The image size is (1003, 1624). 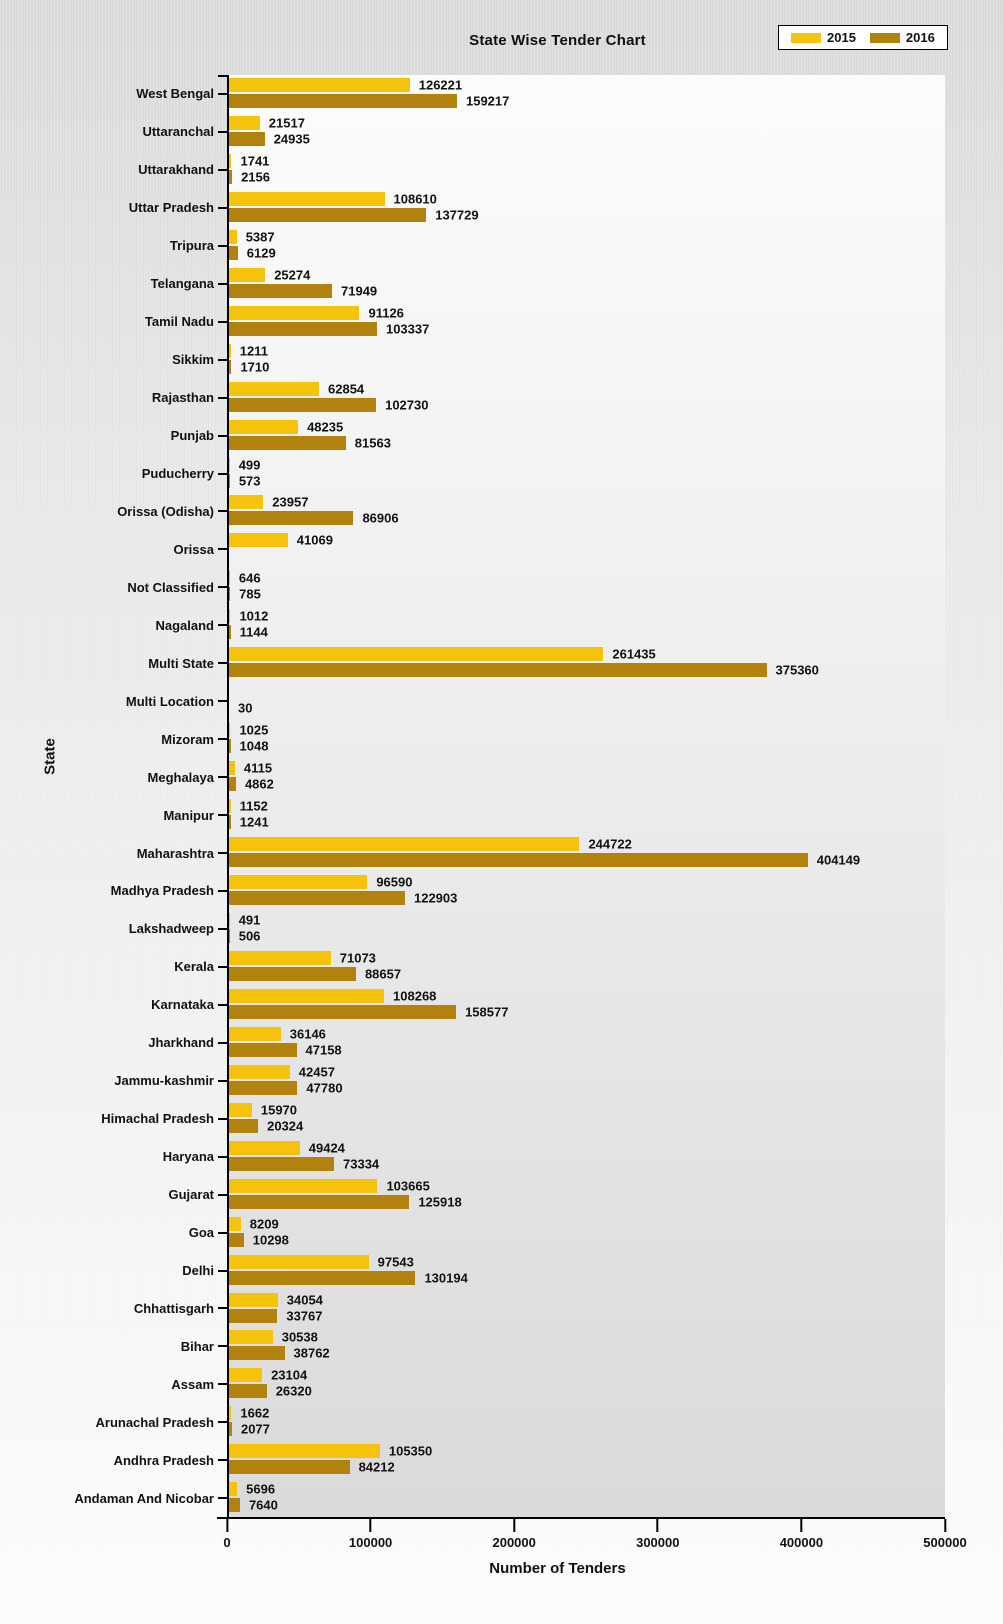 I want to click on bar-row: 91126 103337, so click(x=587, y=322).